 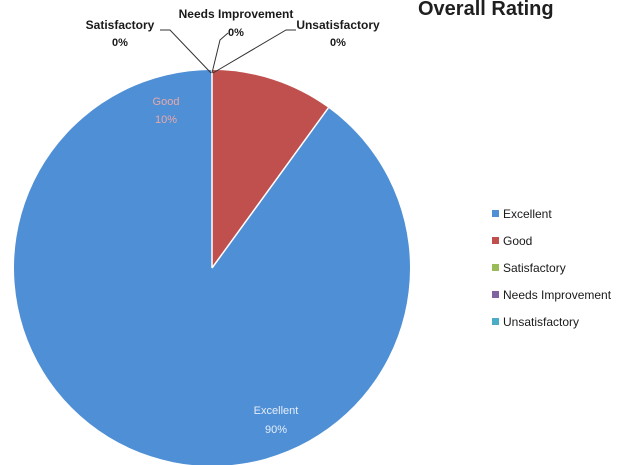 I want to click on legend-swatch-unsatisfactory, so click(x=495, y=321).